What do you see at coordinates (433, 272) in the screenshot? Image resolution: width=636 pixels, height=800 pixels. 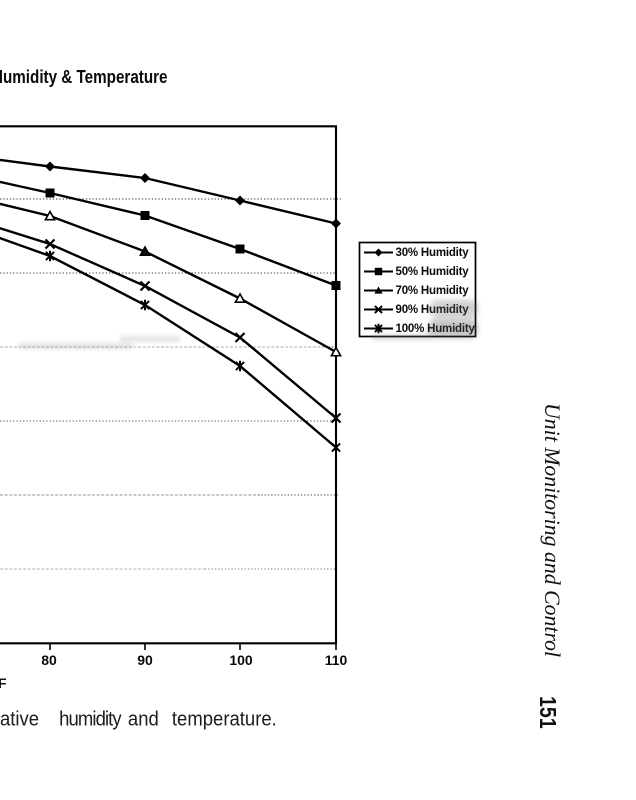 I see `svg-text: 50% Humidity` at bounding box center [433, 272].